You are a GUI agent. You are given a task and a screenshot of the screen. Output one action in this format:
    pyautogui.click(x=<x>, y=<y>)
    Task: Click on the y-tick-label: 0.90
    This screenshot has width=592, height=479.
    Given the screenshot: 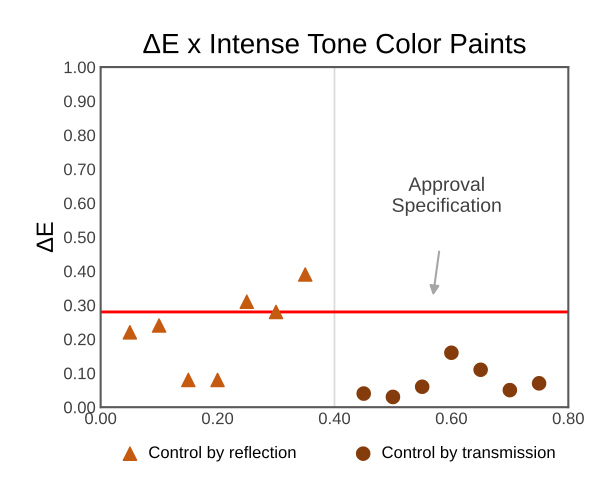 What is the action you would take?
    pyautogui.click(x=80, y=101)
    